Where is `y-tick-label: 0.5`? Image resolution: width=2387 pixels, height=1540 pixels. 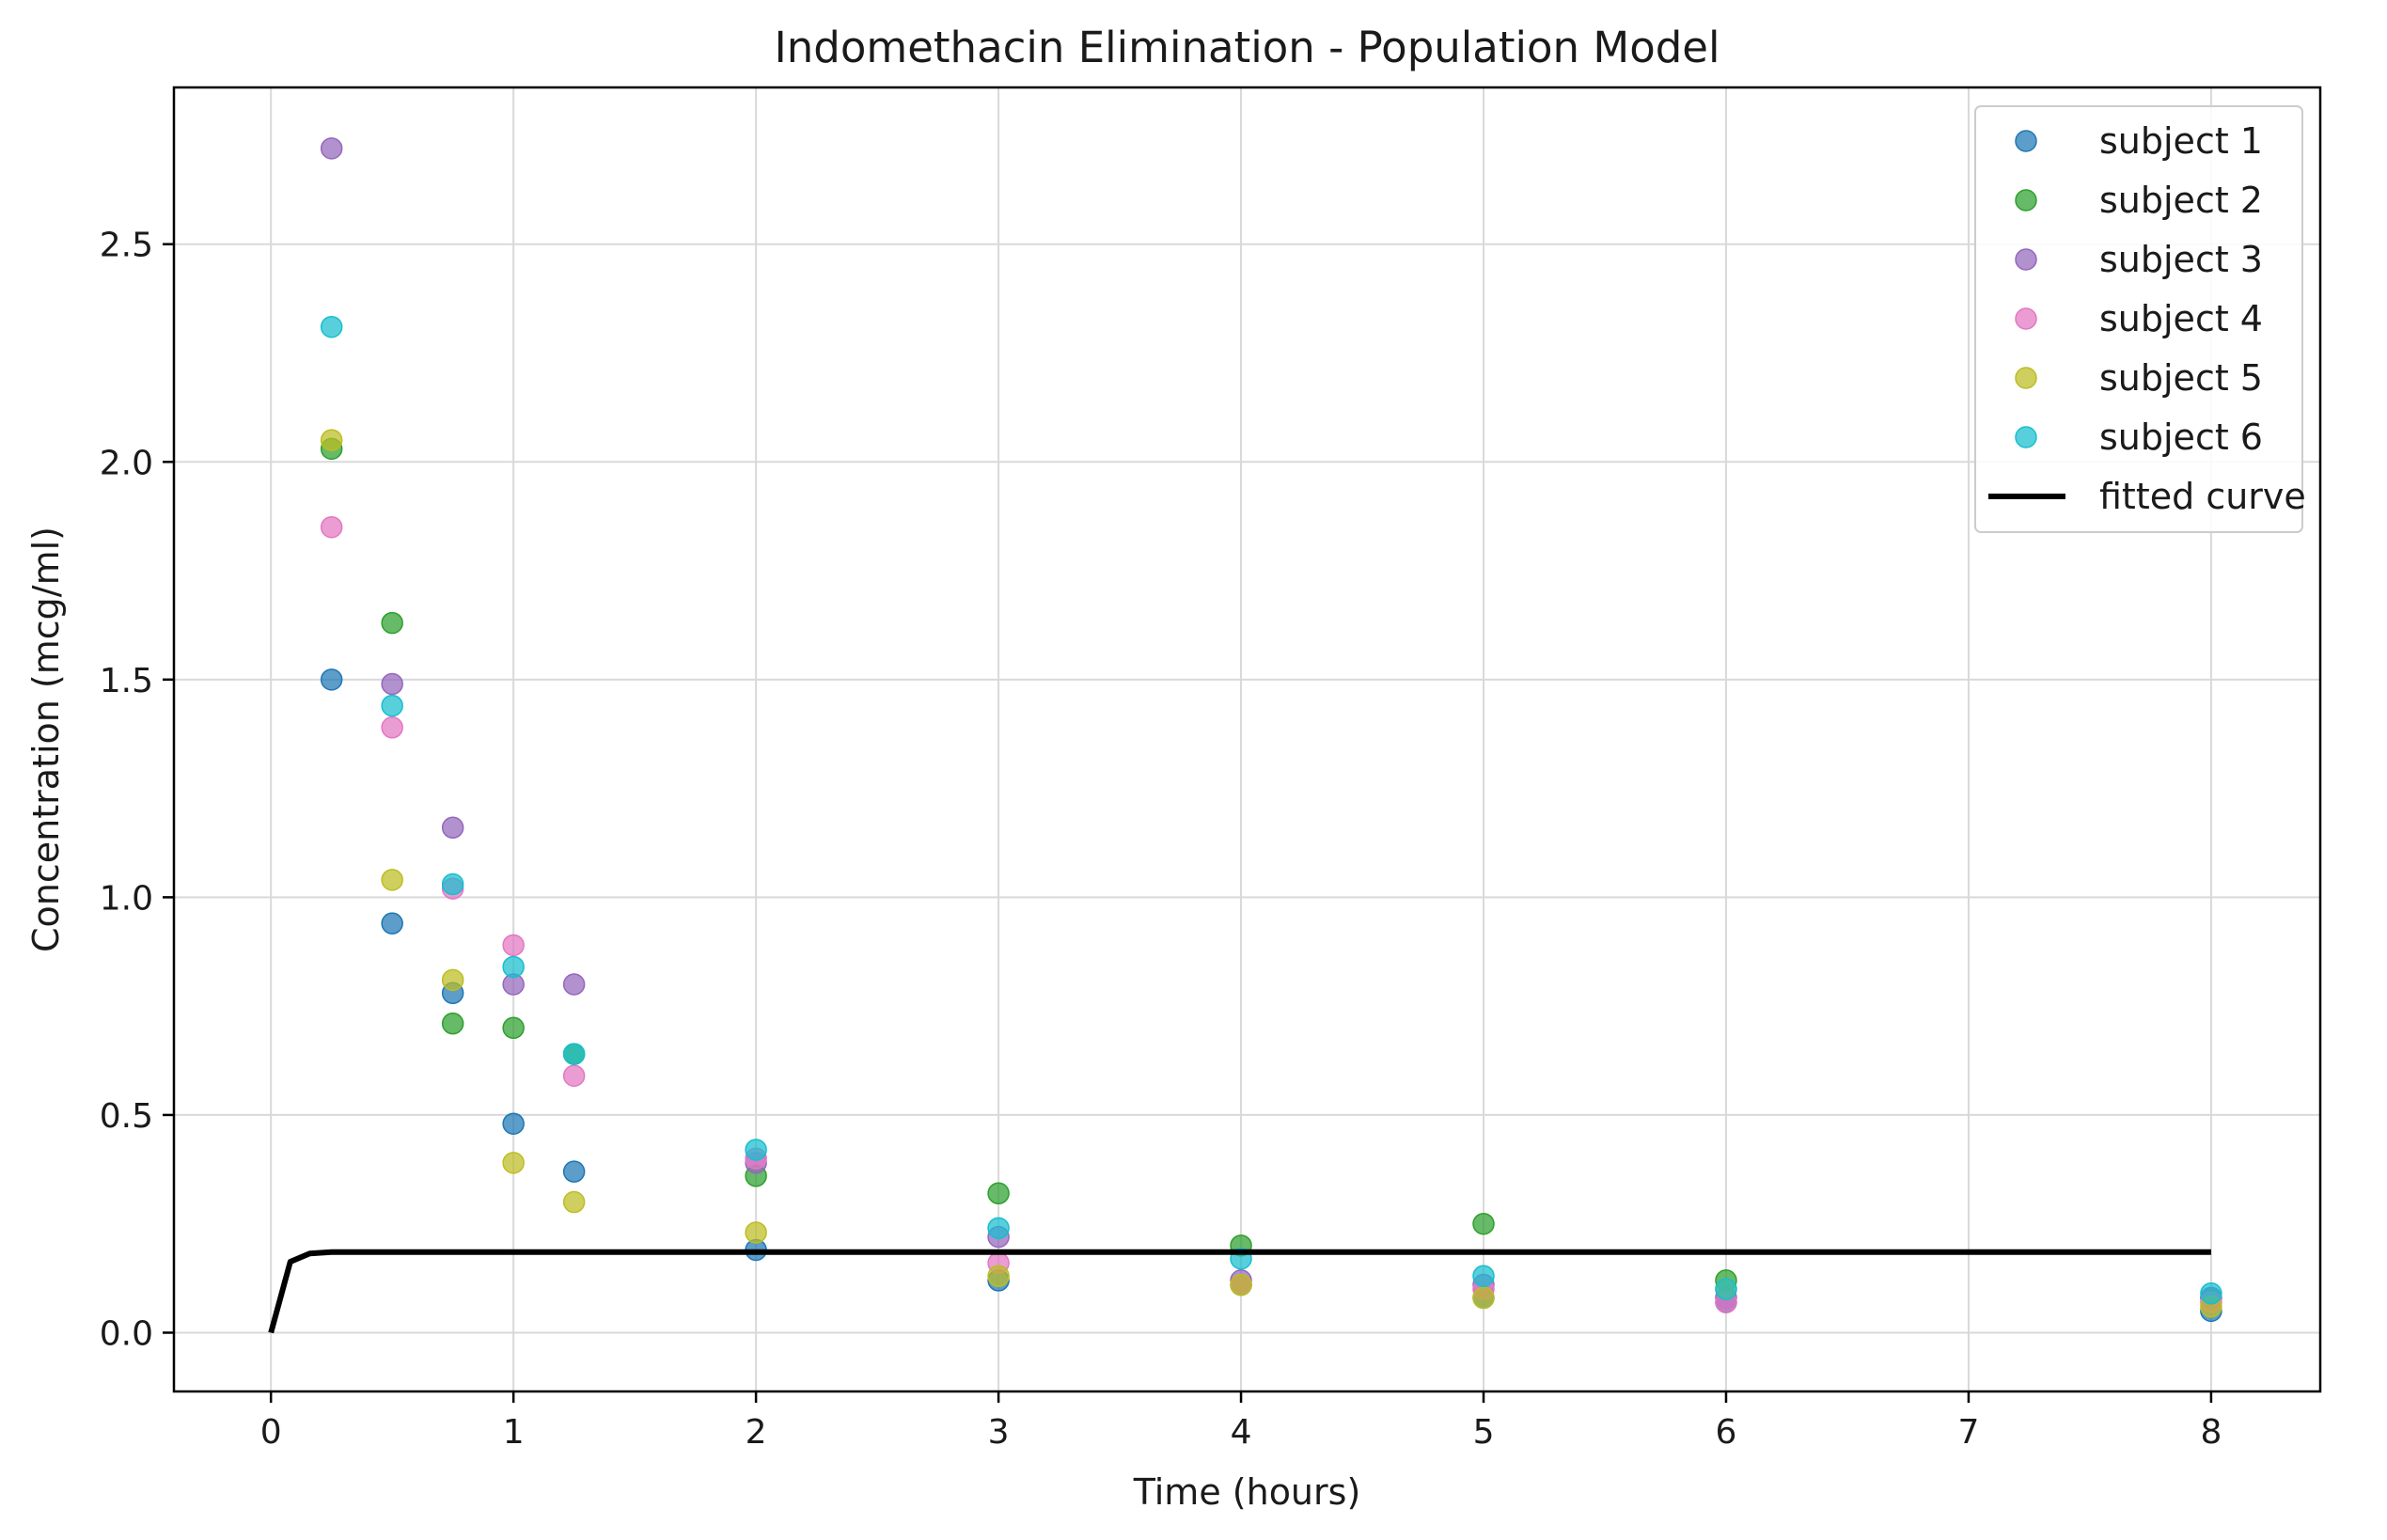 y-tick-label: 0.5 is located at coordinates (126, 1117).